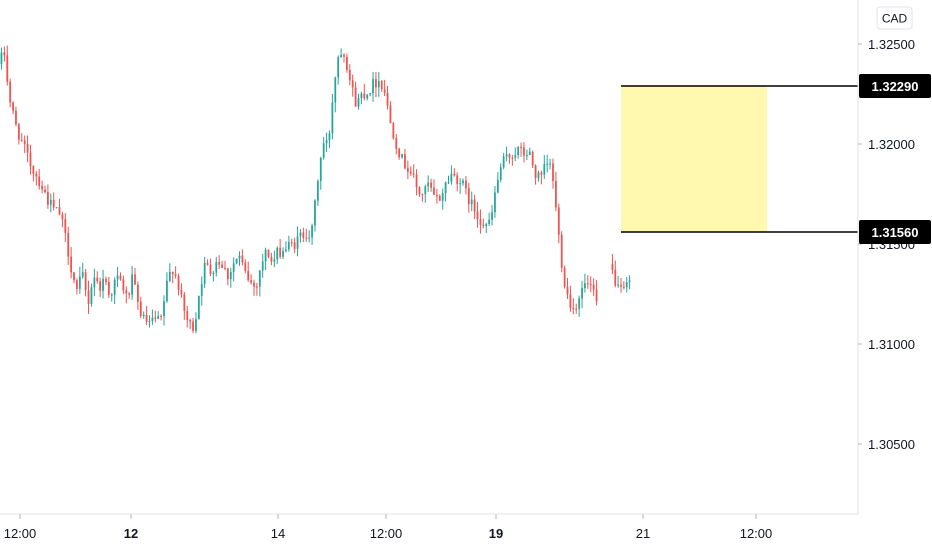 The height and width of the screenshot is (550, 932). Describe the element at coordinates (643, 533) in the screenshot. I see `x-tick-label: 21` at that location.